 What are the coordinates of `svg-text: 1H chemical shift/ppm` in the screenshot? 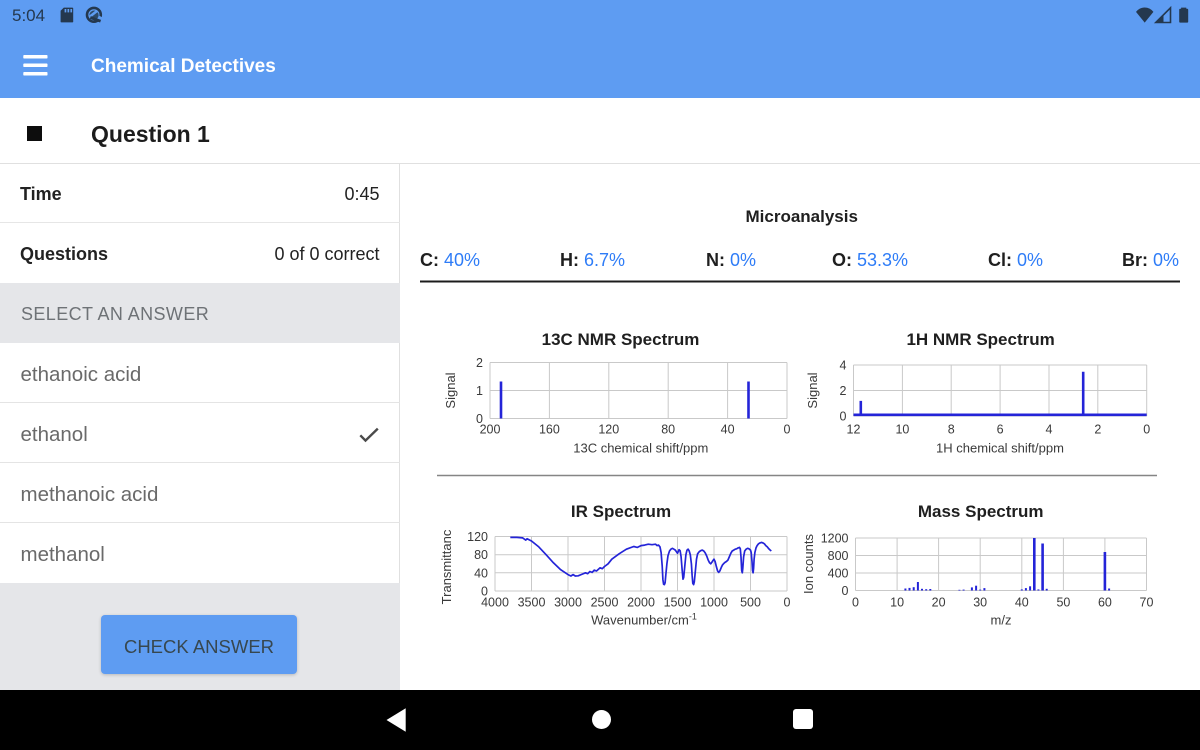 It's located at (1000, 448).